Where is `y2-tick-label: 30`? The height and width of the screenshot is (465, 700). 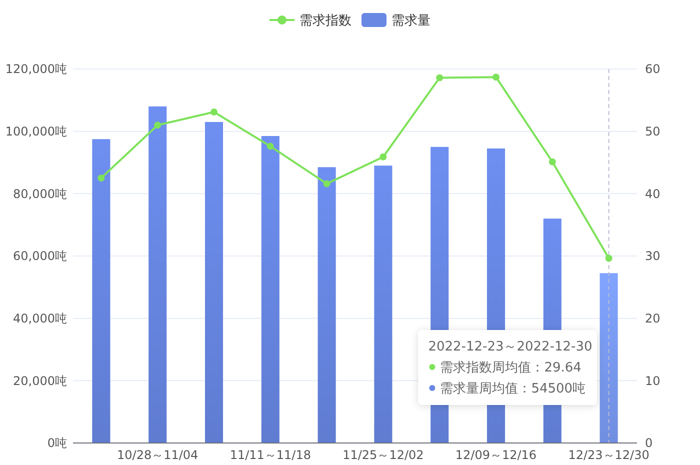 y2-tick-label: 30 is located at coordinates (652, 256).